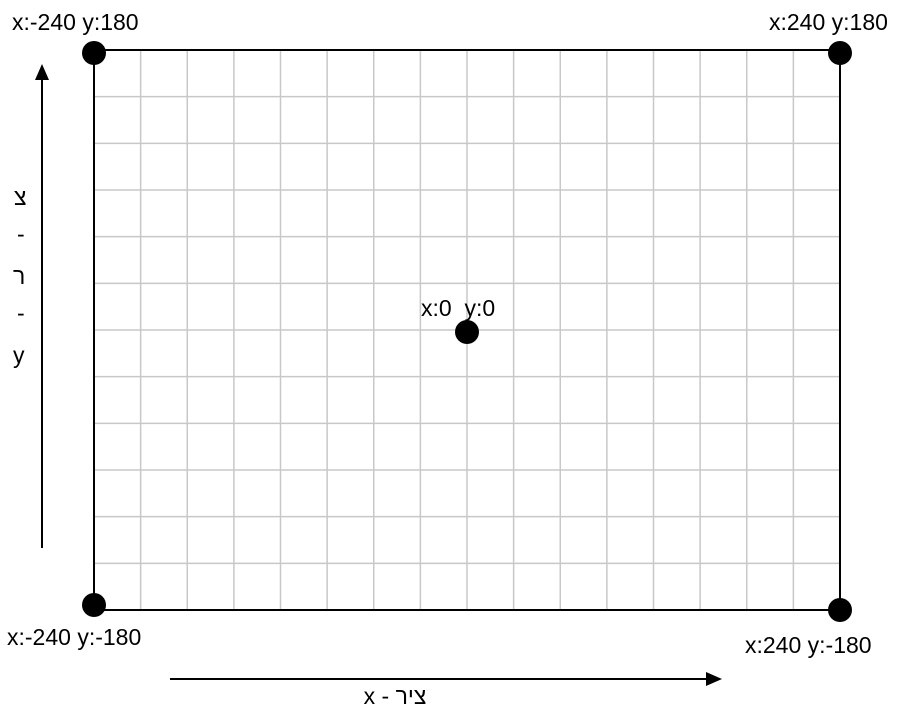  Describe the element at coordinates (19, 355) in the screenshot. I see `y-axis-char-4: y` at that location.